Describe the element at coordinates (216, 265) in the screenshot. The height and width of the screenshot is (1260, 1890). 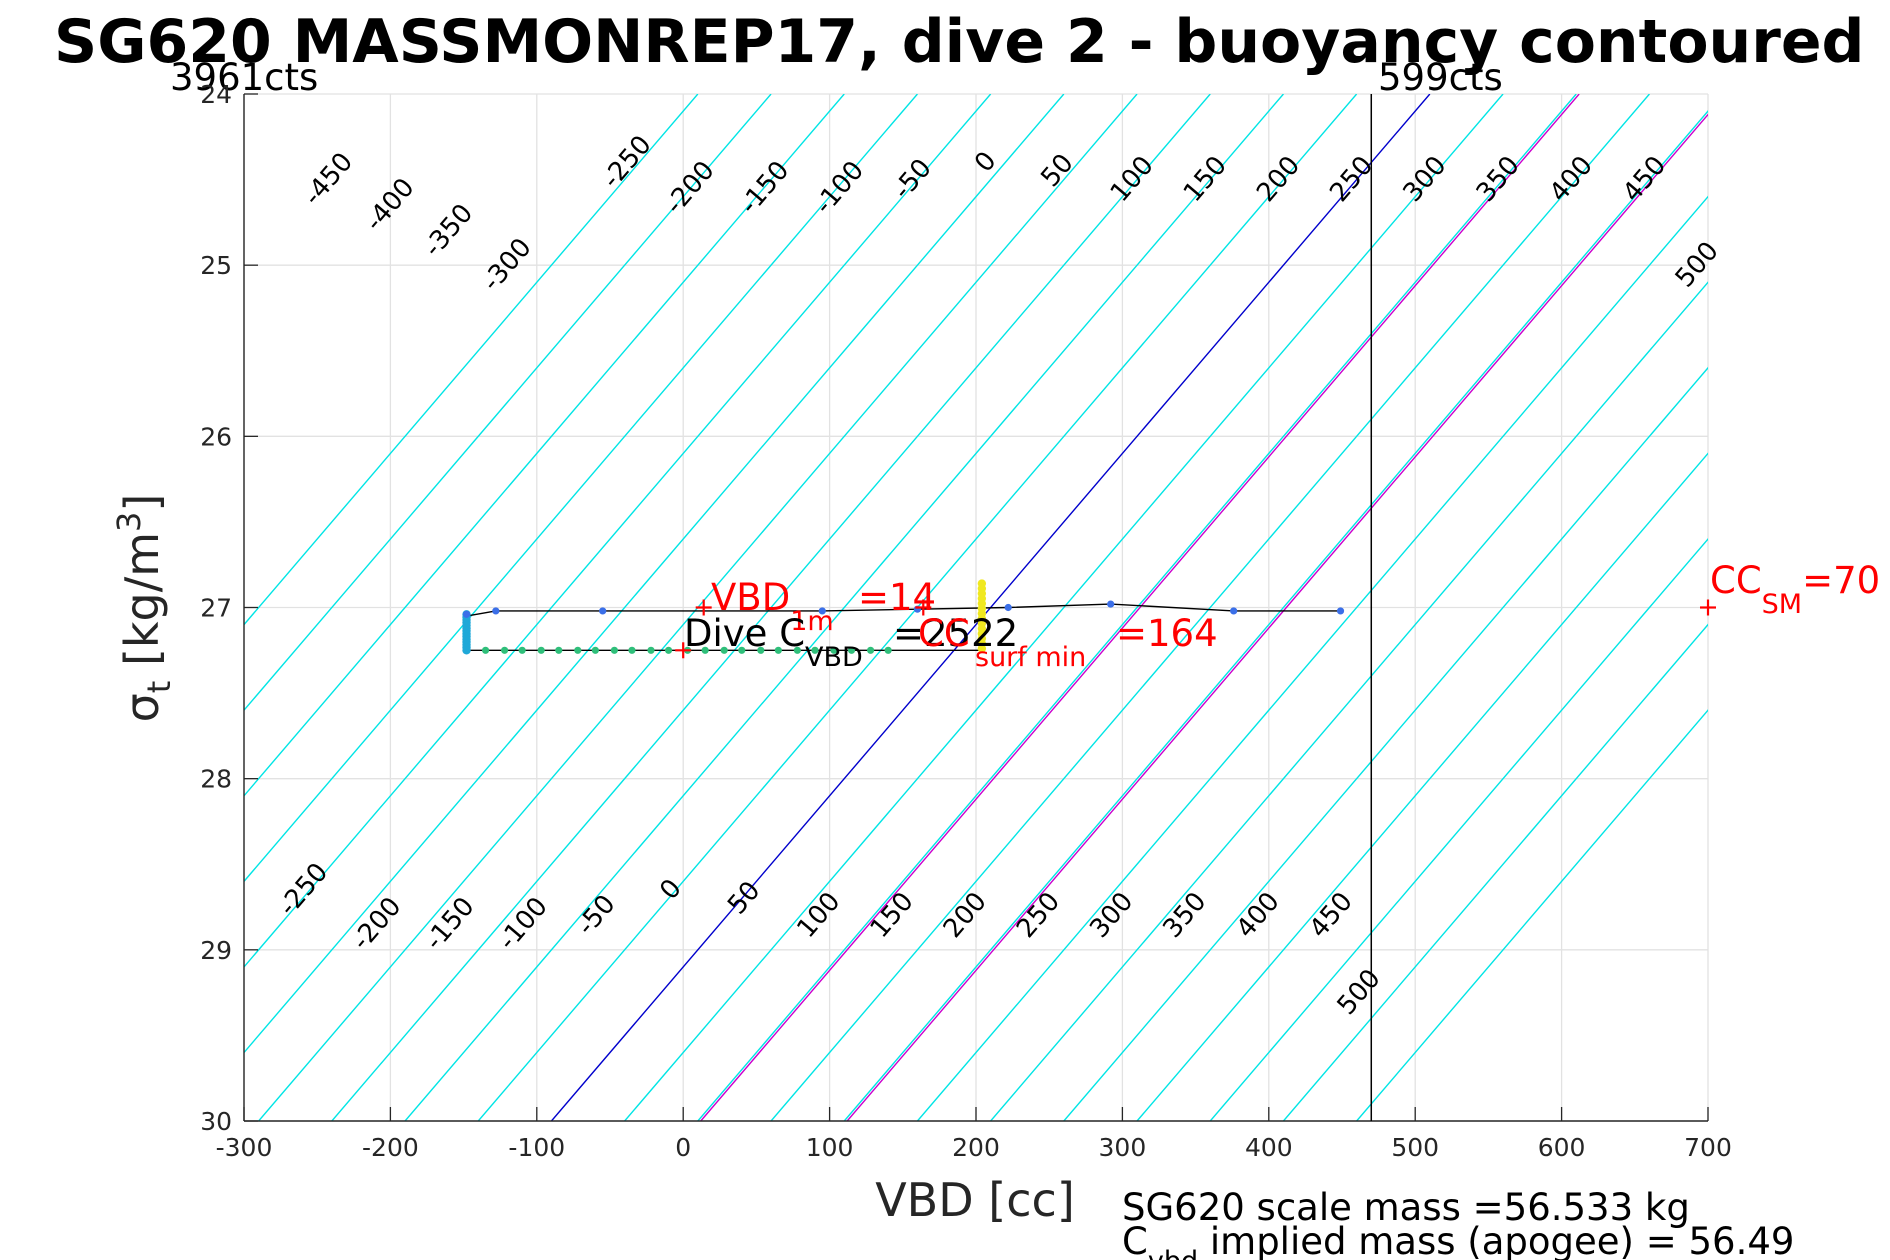
I see `y-tick-label-1: 25` at that location.